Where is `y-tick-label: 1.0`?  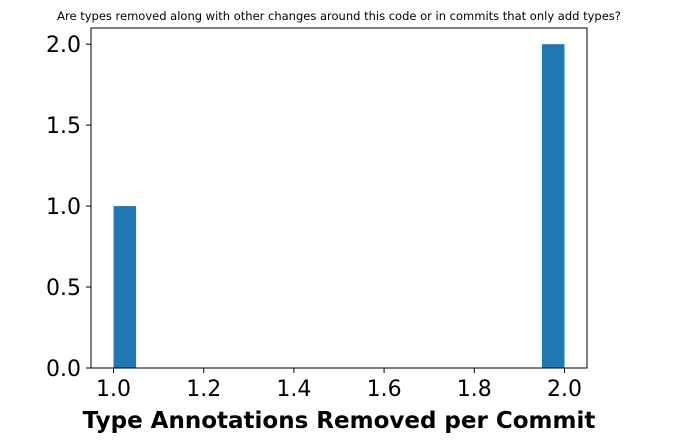 y-tick-label: 1.0 is located at coordinates (63, 207).